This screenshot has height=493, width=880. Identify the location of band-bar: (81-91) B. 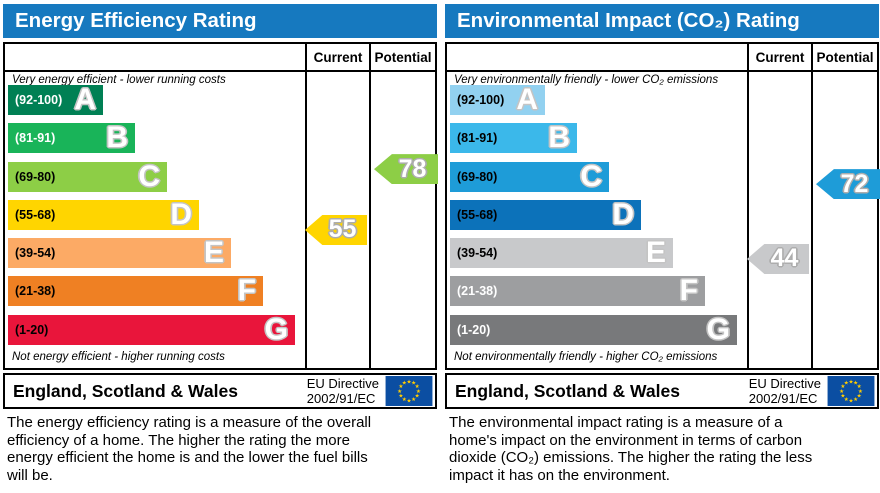
(71, 138).